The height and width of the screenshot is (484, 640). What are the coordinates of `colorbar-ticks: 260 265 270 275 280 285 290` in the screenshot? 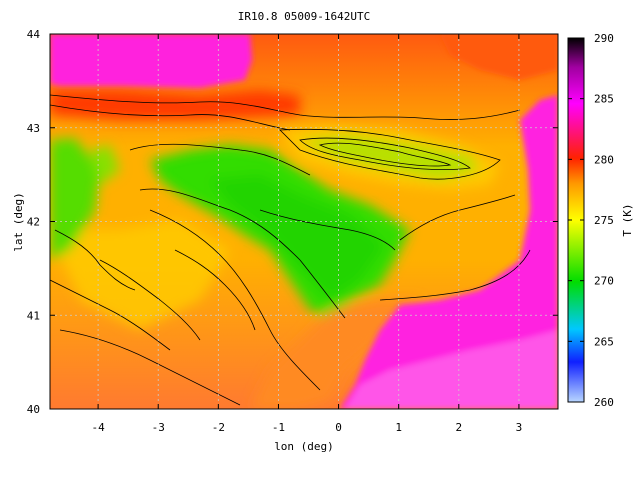 It's located at (591, 220).